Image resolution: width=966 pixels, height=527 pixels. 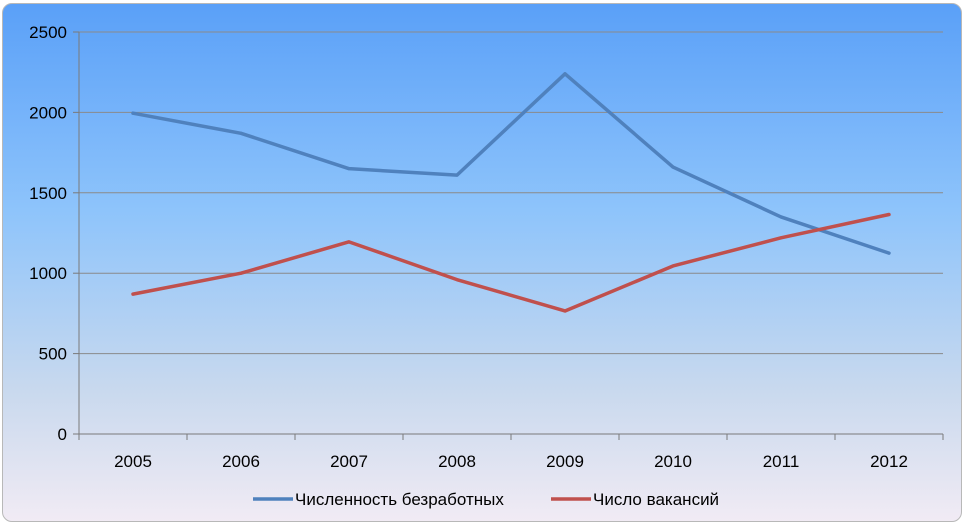 What do you see at coordinates (48, 273) in the screenshot?
I see `y-tick-label: 1000` at bounding box center [48, 273].